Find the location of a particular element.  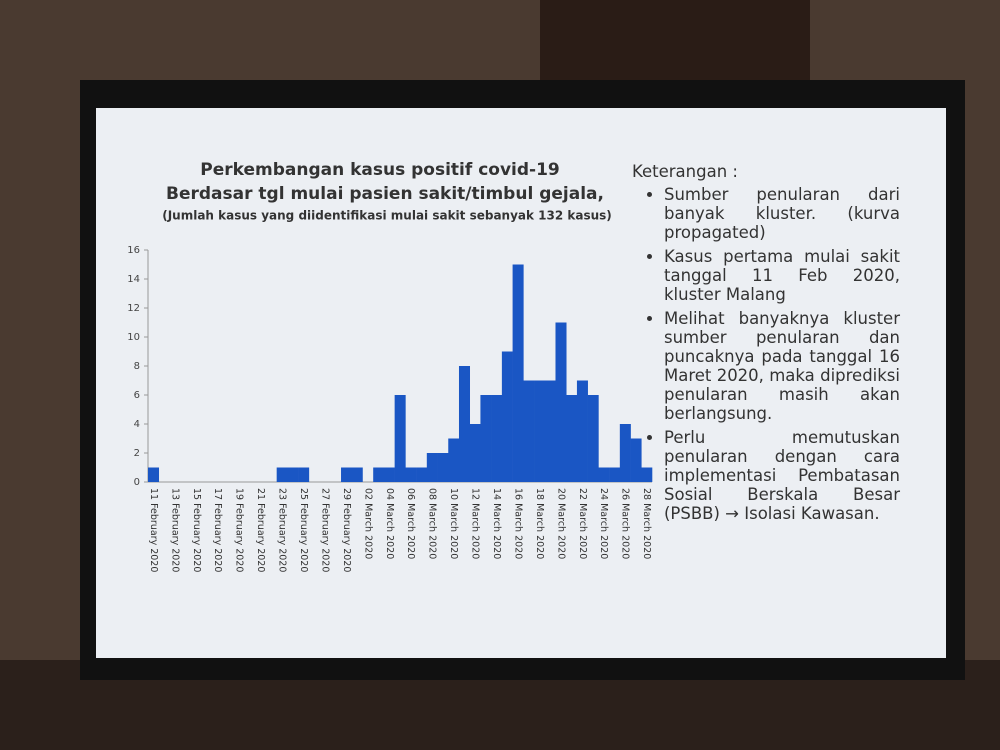

x-tick-label: 17 February 2020 is located at coordinates (217, 530).